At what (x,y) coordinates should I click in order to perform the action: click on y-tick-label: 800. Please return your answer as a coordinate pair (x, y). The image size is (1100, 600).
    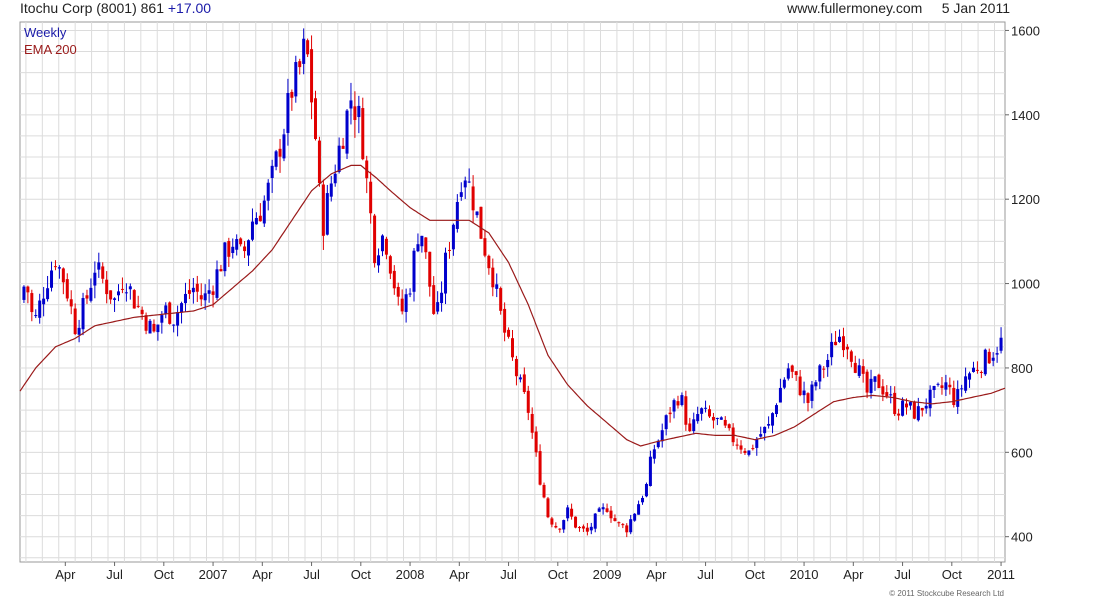
    Looking at the image, I should click on (1022, 368).